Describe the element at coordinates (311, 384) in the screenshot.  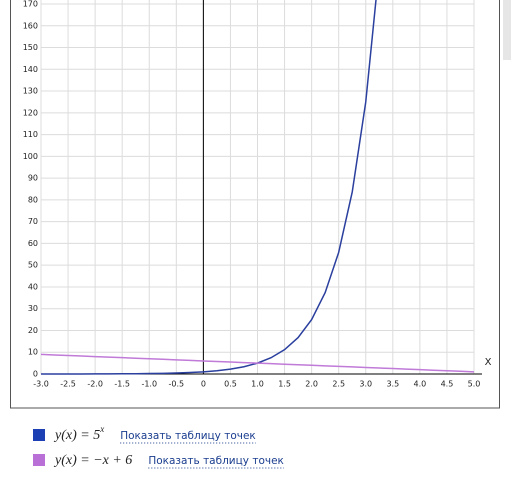
I see `x-tick-label: 2.0` at that location.